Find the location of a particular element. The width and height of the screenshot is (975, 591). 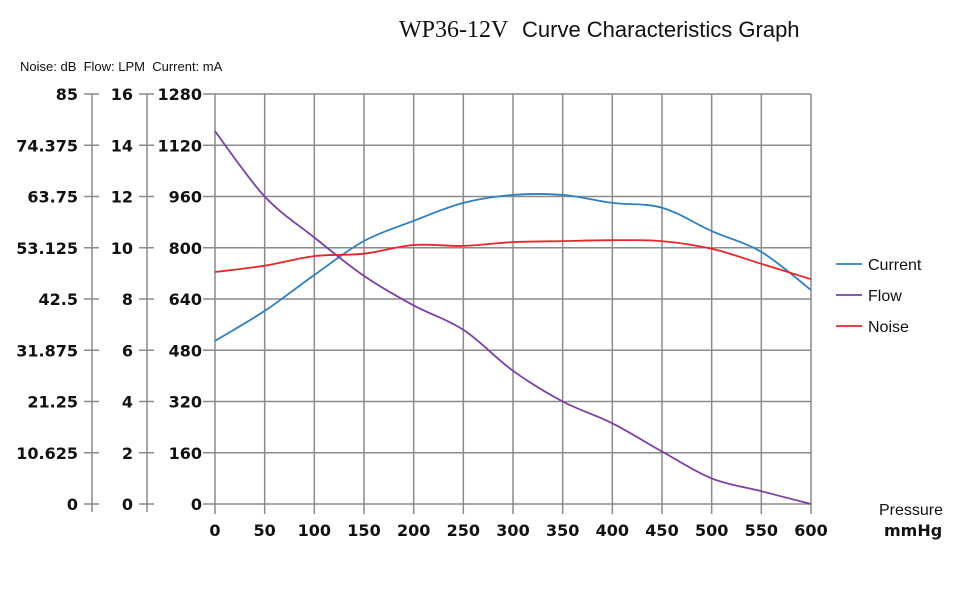

current-tick-label: 800 is located at coordinates (185, 248).